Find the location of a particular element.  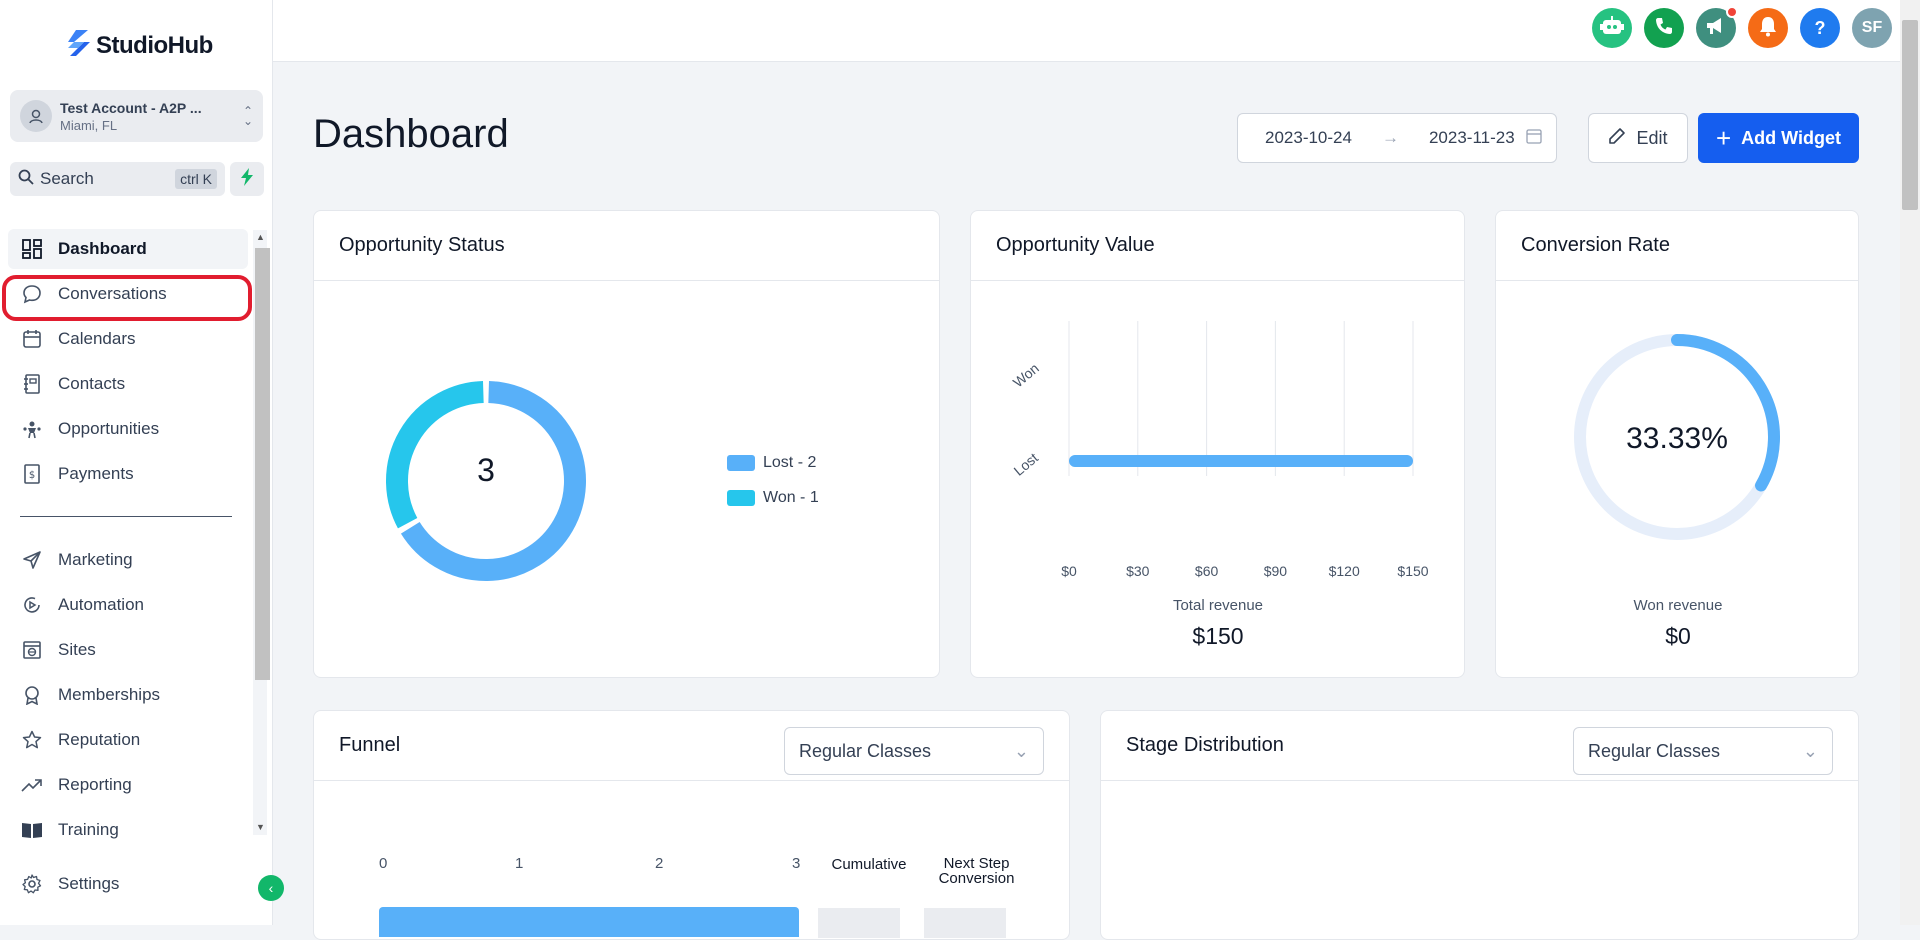

search-button: Search ctrl K is located at coordinates (117, 179).